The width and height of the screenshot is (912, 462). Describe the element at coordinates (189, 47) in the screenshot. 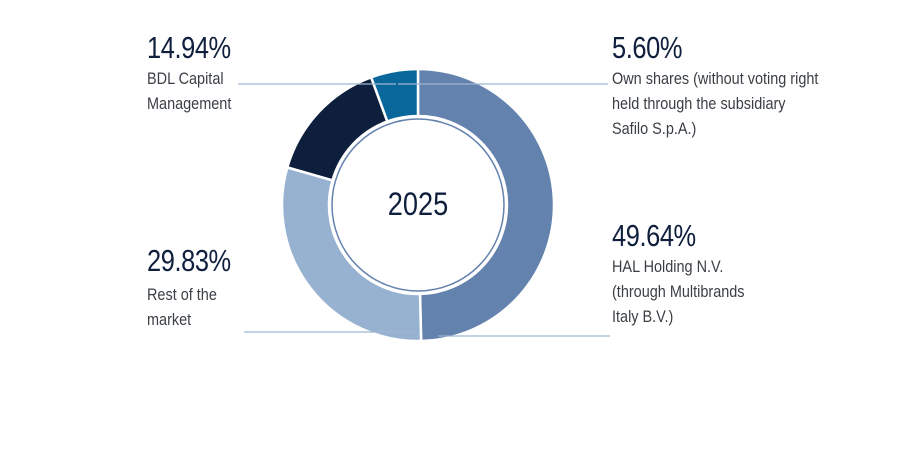

I see `slice-percent-bdl: 14.94%` at that location.